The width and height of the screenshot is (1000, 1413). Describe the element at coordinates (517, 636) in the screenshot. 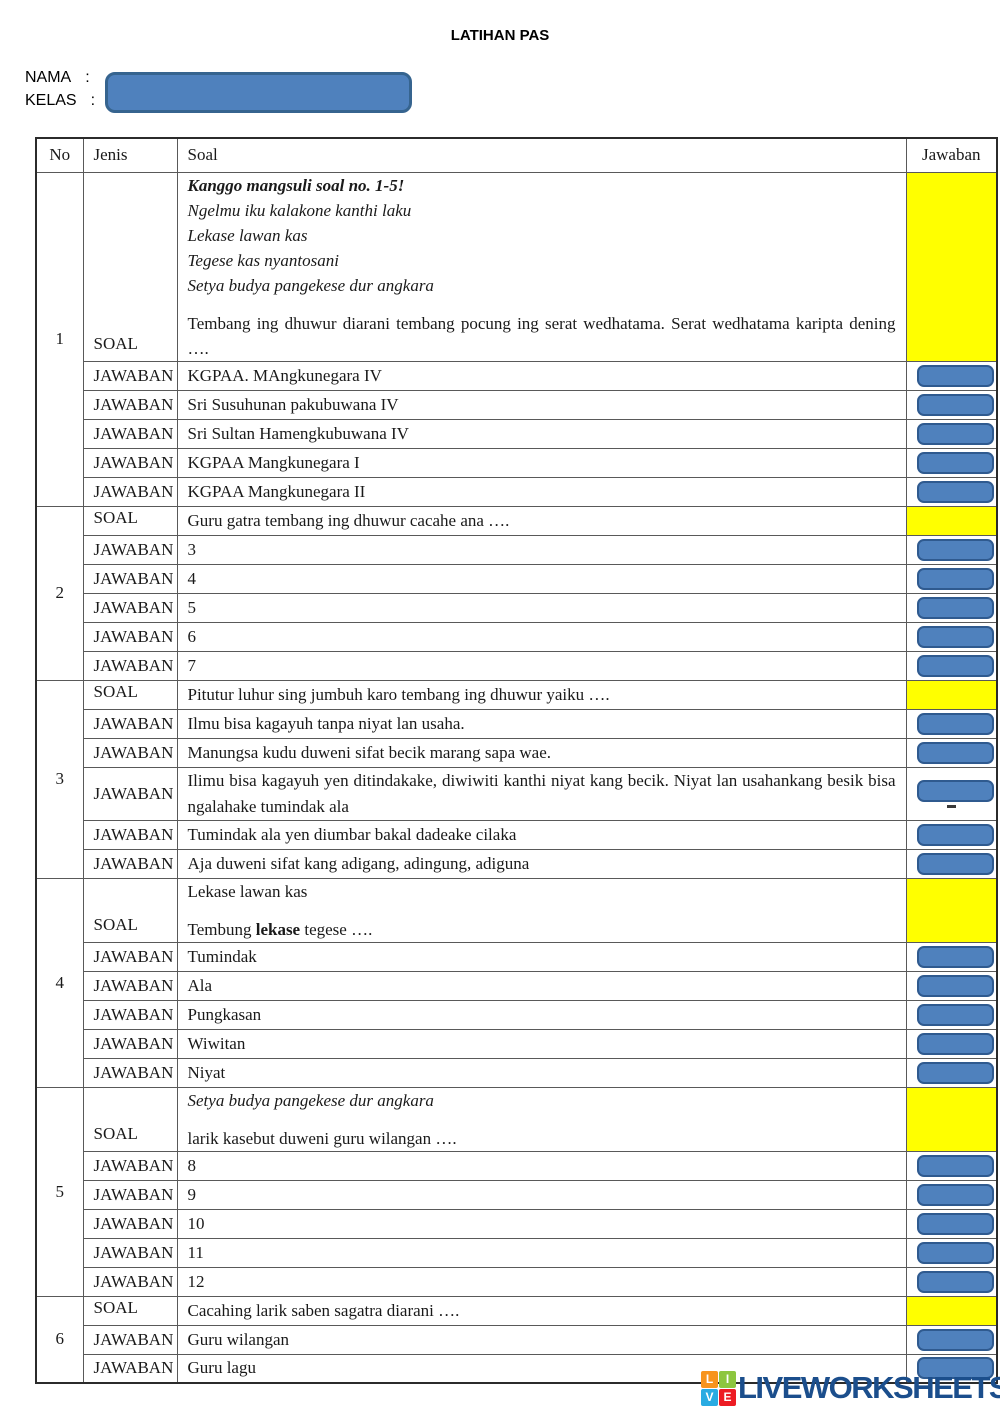

I see `answer-row-q2-4: JAWABAN 6` at that location.